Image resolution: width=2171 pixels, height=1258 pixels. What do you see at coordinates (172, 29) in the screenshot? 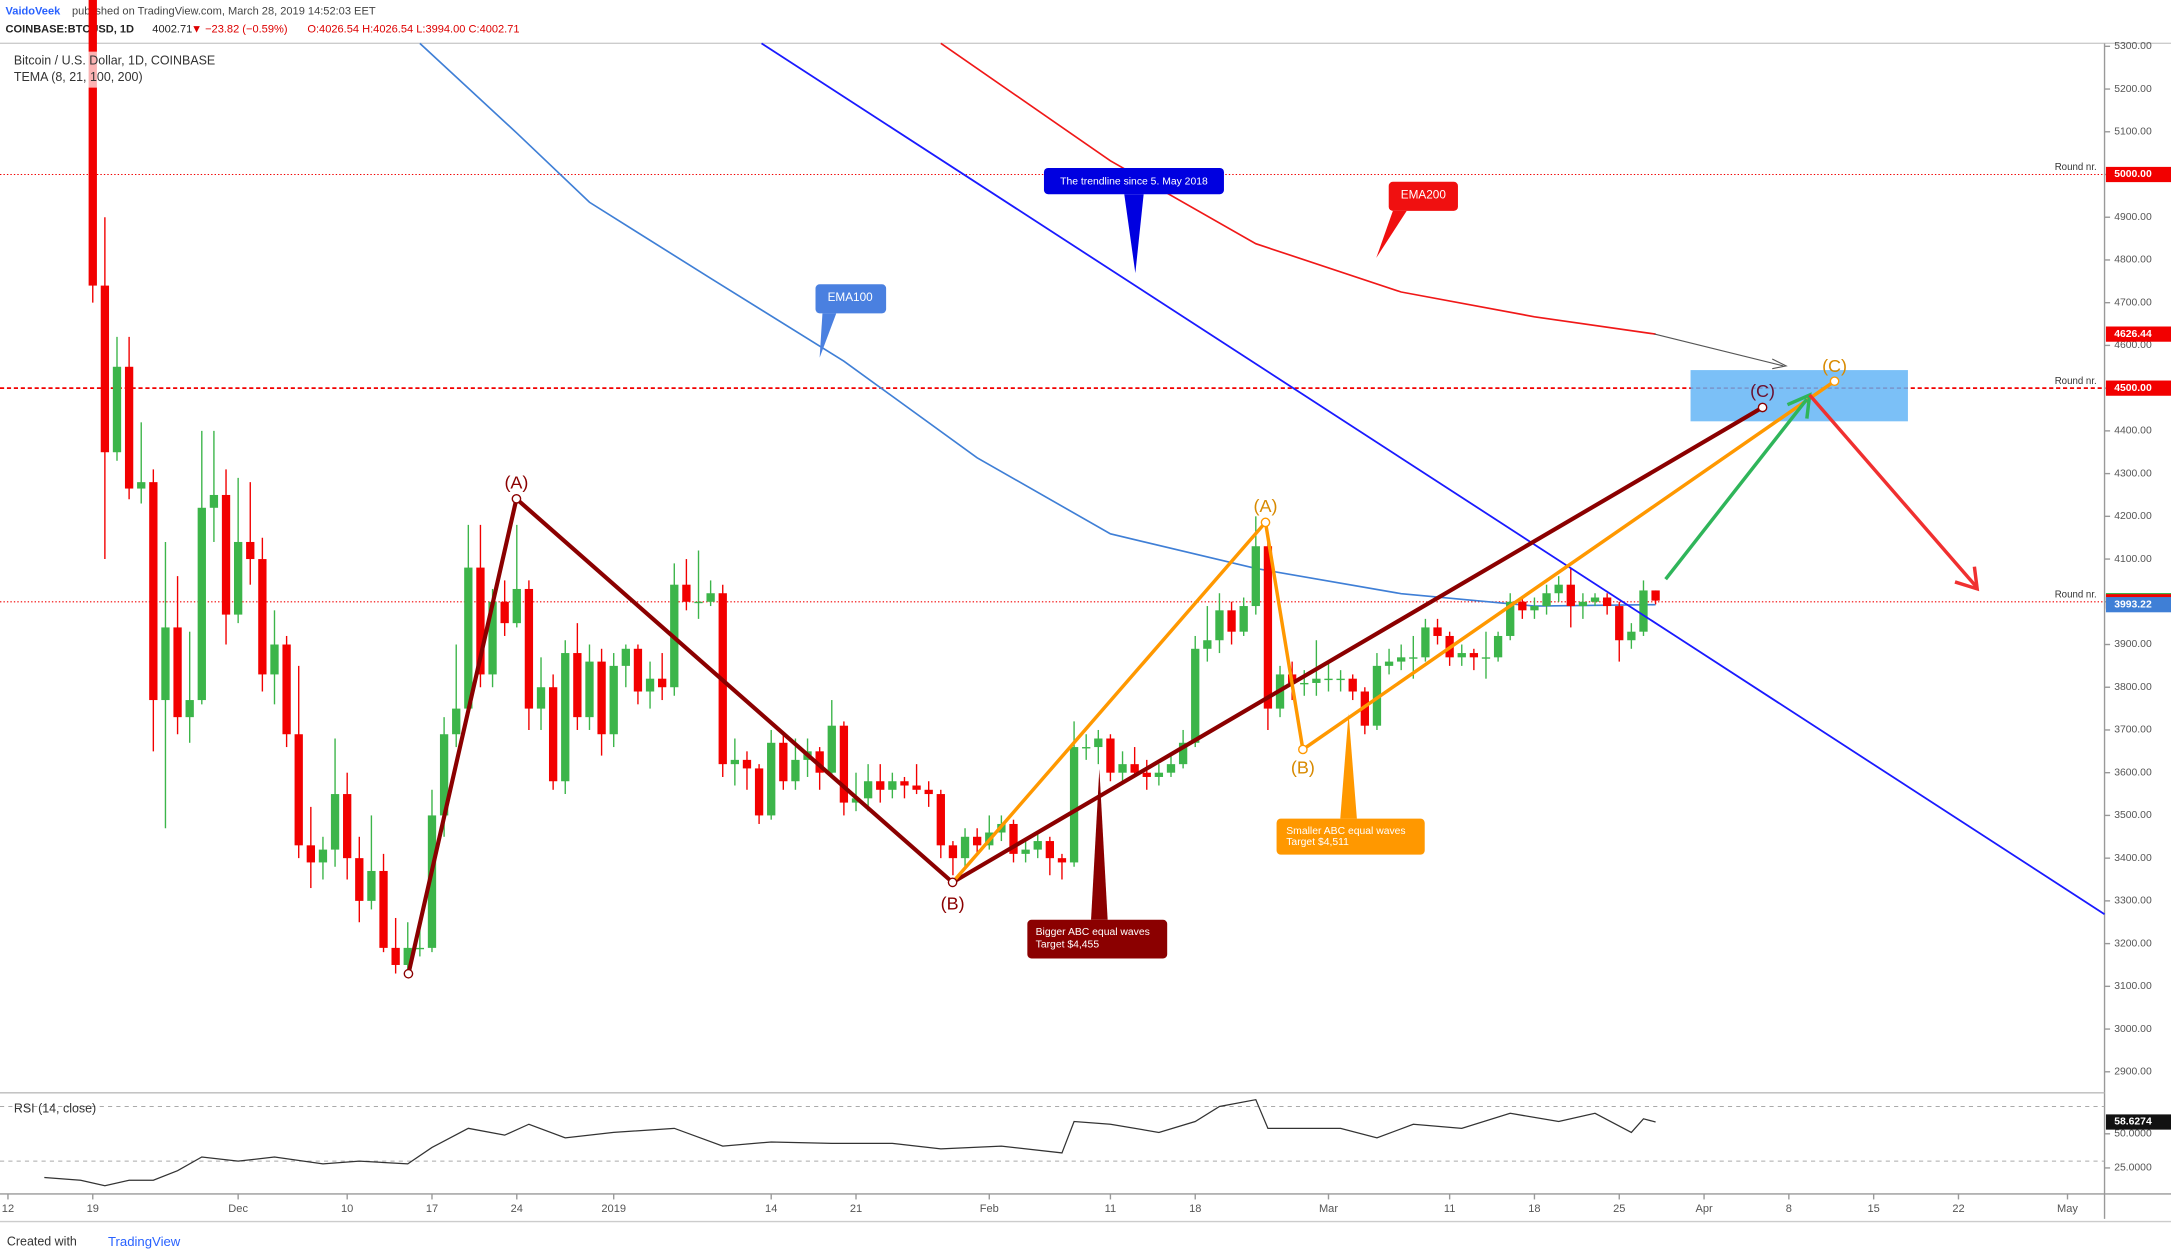
I see `last-price: 4002.71` at bounding box center [172, 29].